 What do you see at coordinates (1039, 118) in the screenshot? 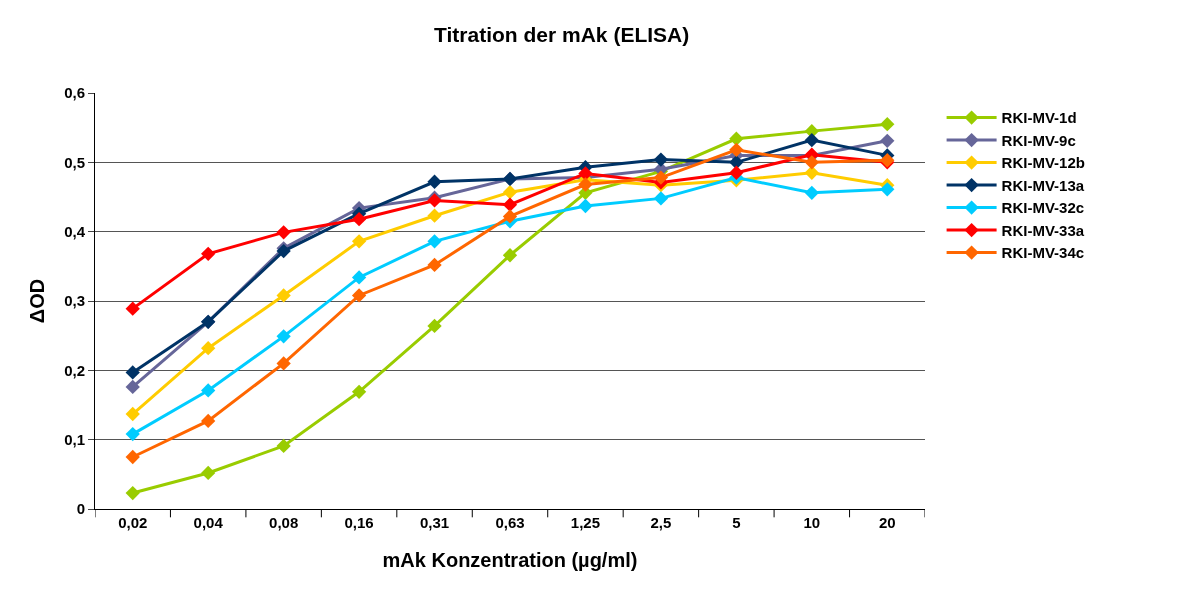
I see `legend-label: RKI-MV-1d` at bounding box center [1039, 118].